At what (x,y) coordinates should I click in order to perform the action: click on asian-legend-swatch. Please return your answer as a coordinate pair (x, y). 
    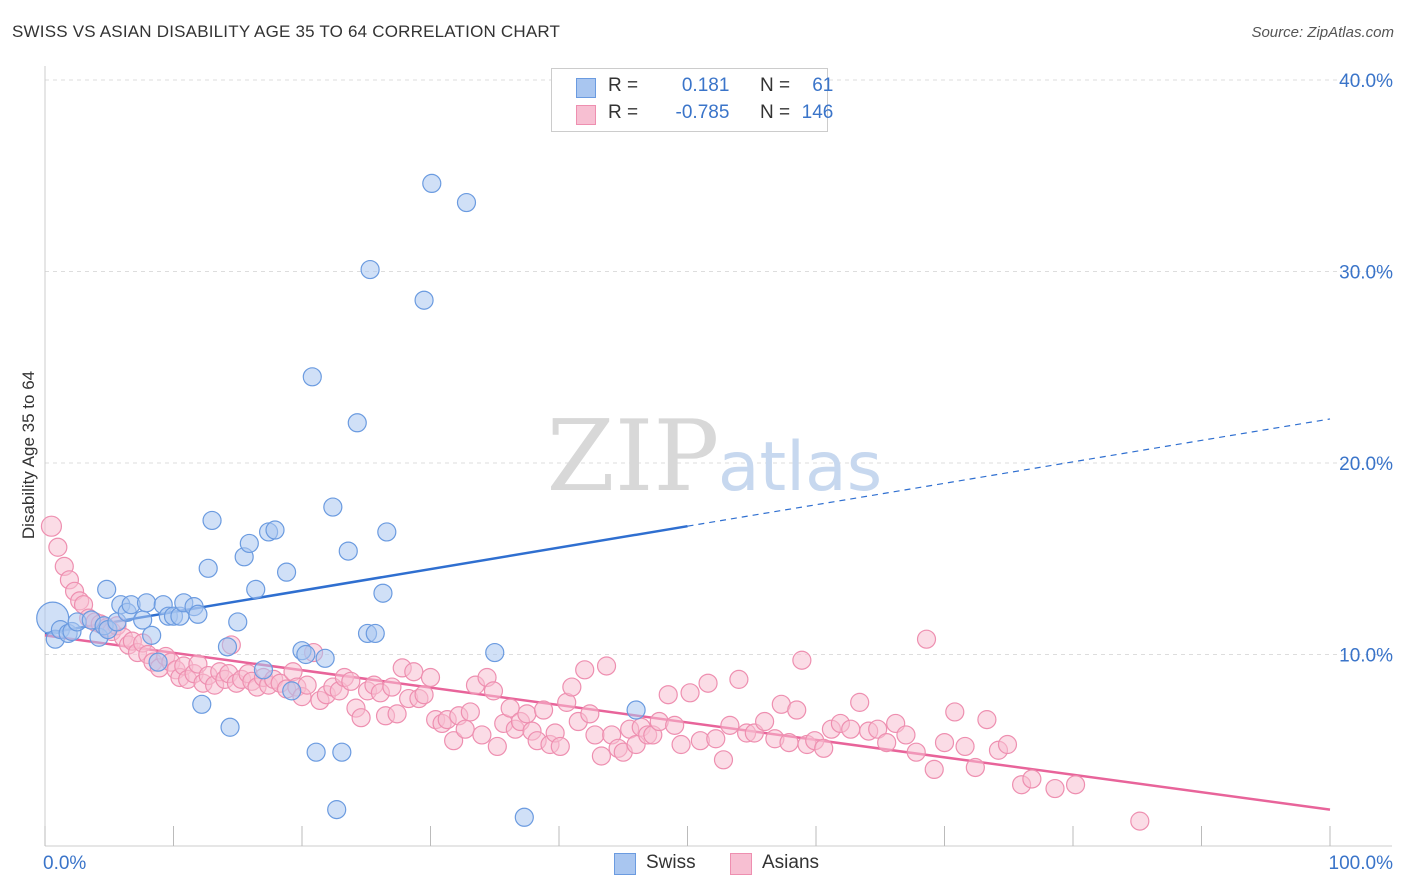
    Looking at the image, I should click on (741, 864).